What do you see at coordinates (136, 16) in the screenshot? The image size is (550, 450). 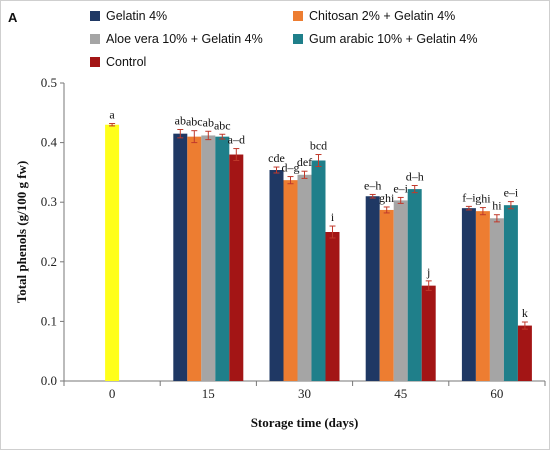 I see `legend-label: Gelatin 4%` at bounding box center [136, 16].